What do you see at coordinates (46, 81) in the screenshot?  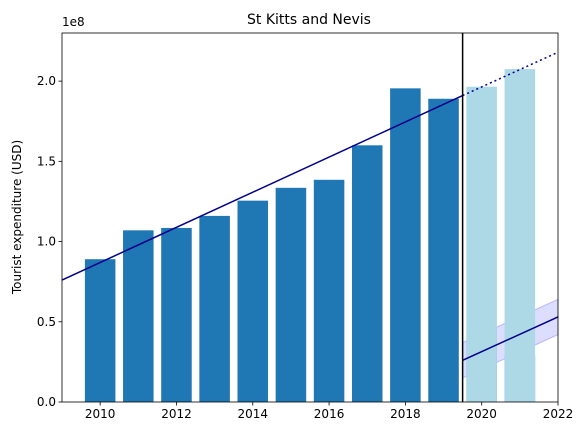 I see `y-tick-label: 2.0` at bounding box center [46, 81].